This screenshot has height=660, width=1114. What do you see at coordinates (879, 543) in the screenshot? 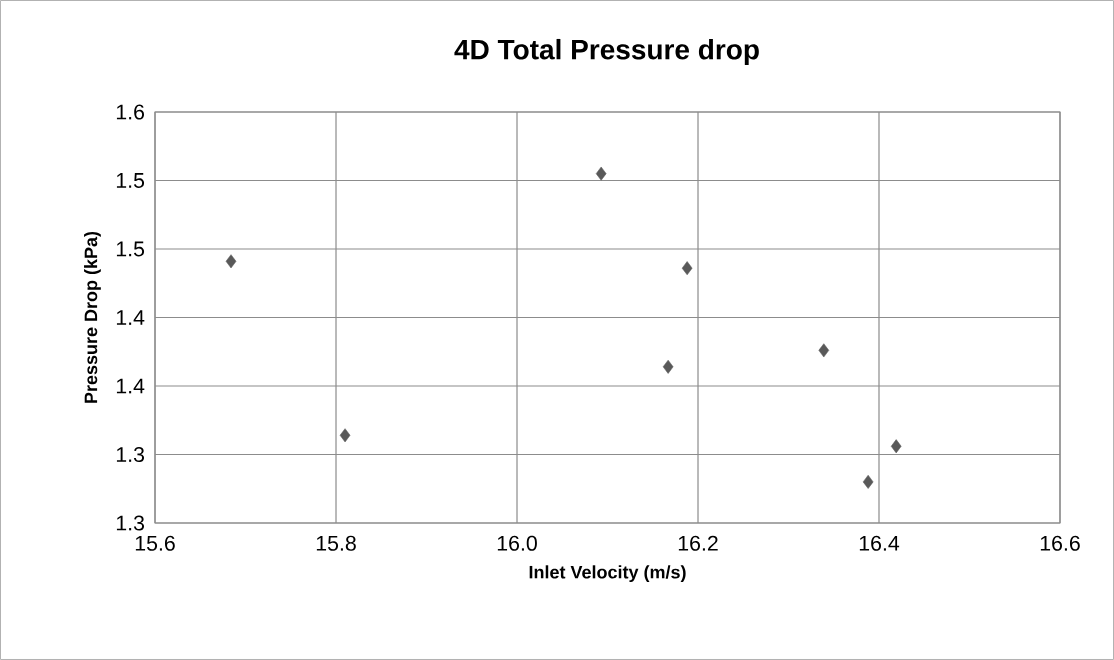
I see `x-tick-label: 16.4` at bounding box center [879, 543].